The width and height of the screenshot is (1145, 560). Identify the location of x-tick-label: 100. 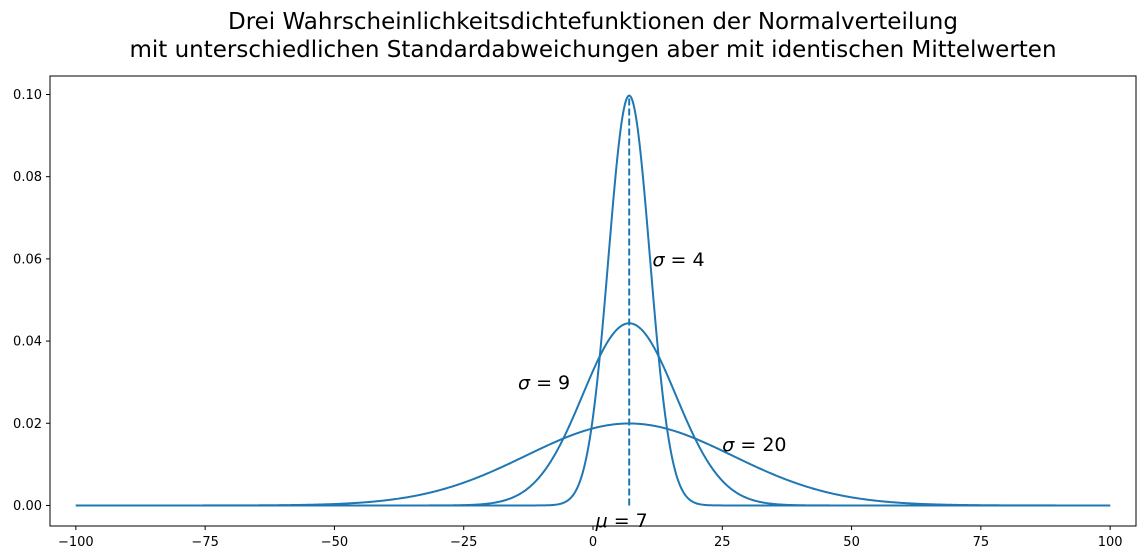
(1110, 542).